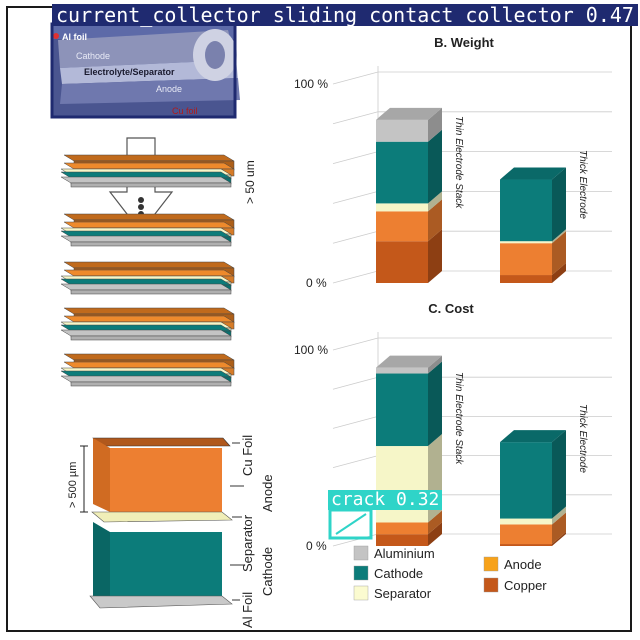  I want to click on photo-marker-dot, so click(56, 36).